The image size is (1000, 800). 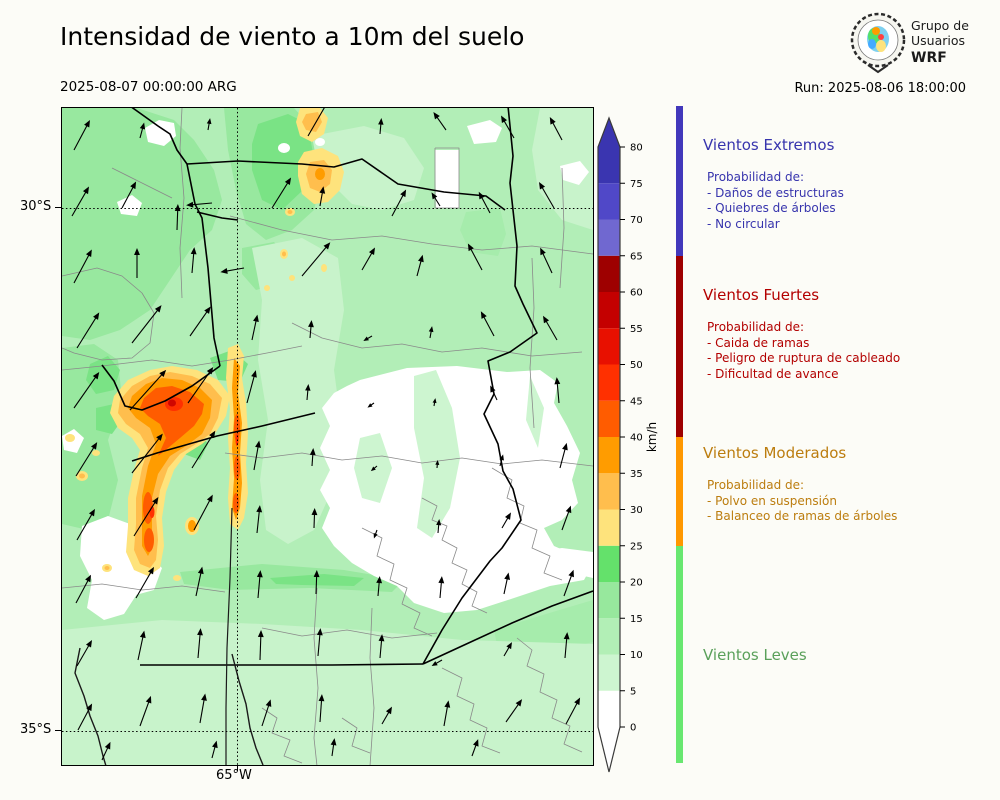 I want to click on colorbar-tick-label: 45, so click(x=636, y=401).